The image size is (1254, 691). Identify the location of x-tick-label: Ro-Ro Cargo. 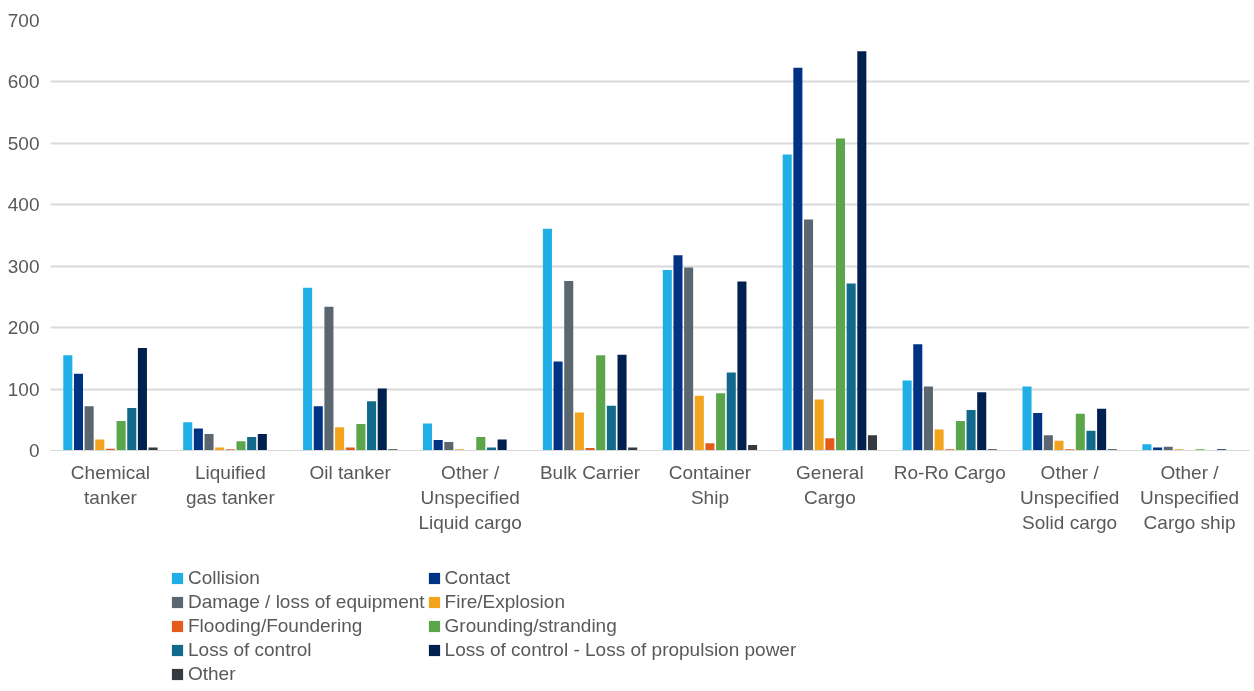
(949, 472).